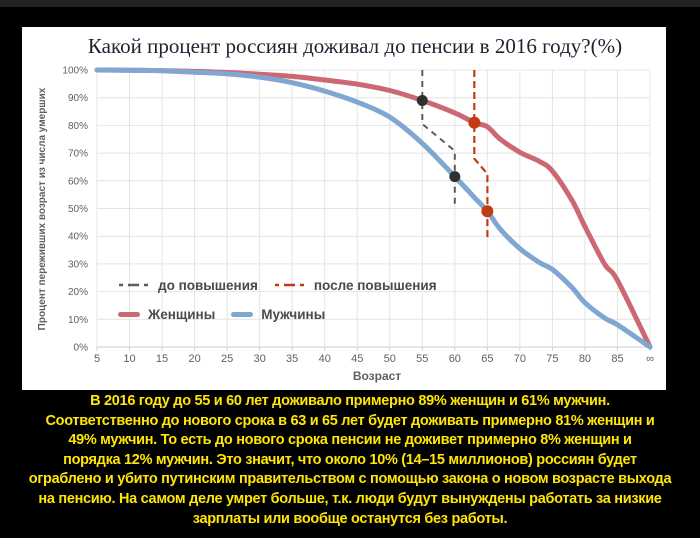 The width and height of the screenshot is (700, 538). I want to click on after-increase-dash-icon, so click(289, 285).